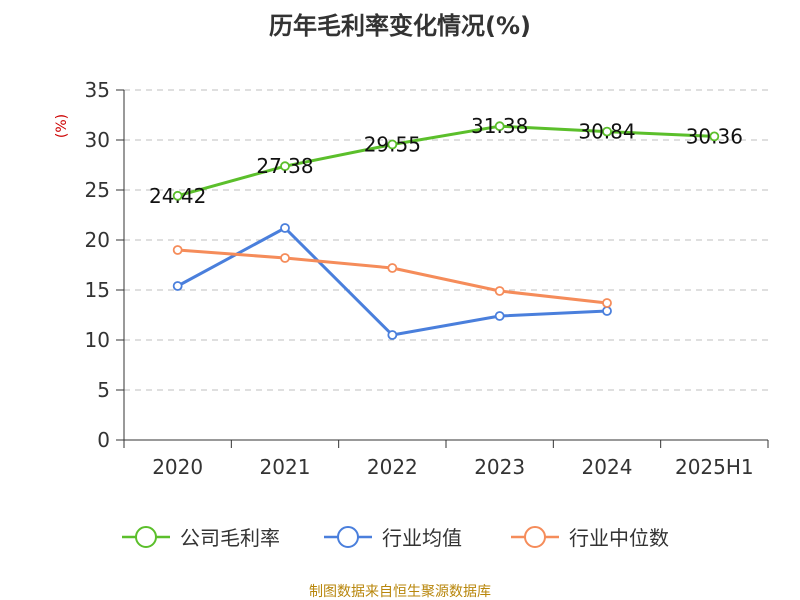 This screenshot has width=800, height=600. I want to click on y-axis-label: (%), so click(62, 126).